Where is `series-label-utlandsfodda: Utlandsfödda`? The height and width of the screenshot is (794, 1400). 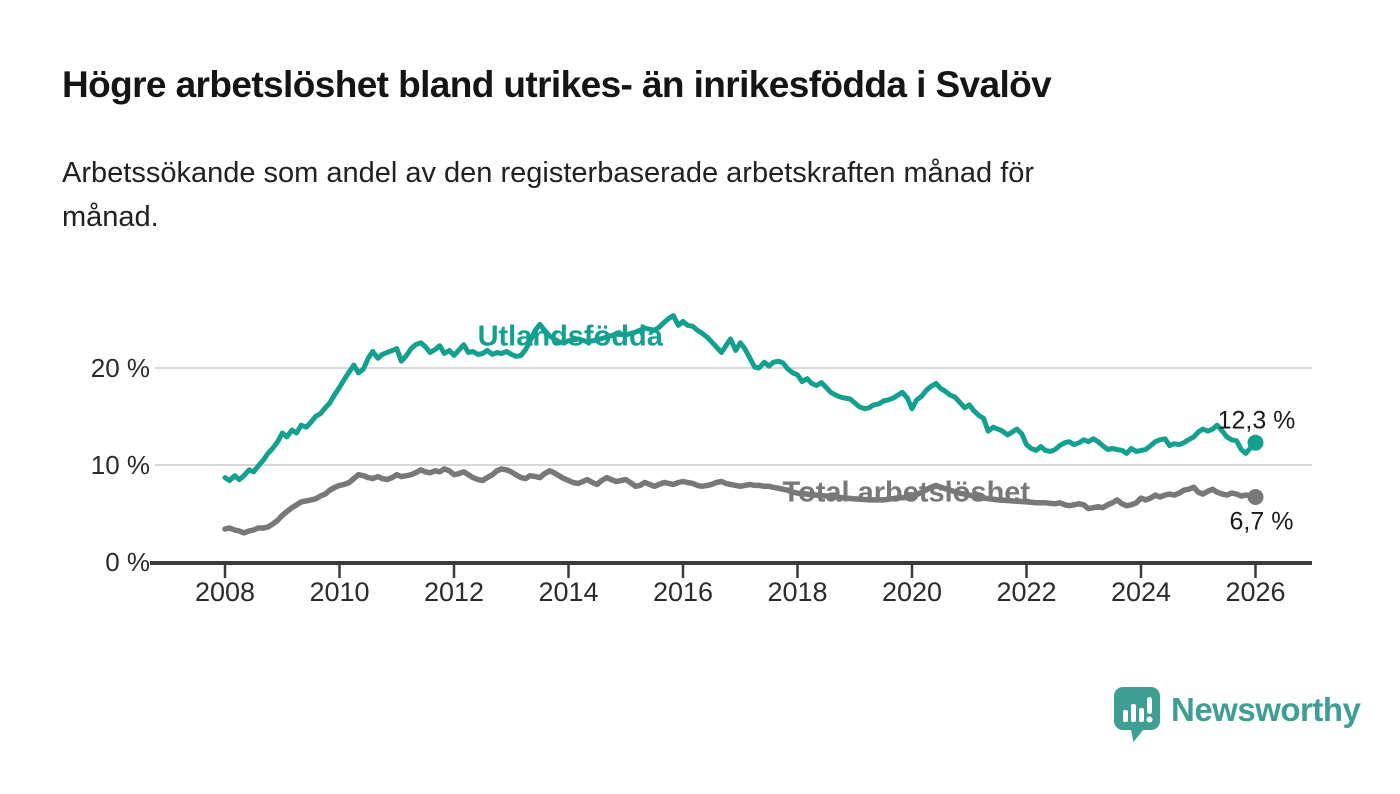 series-label-utlandsfodda: Utlandsfödda is located at coordinates (570, 336).